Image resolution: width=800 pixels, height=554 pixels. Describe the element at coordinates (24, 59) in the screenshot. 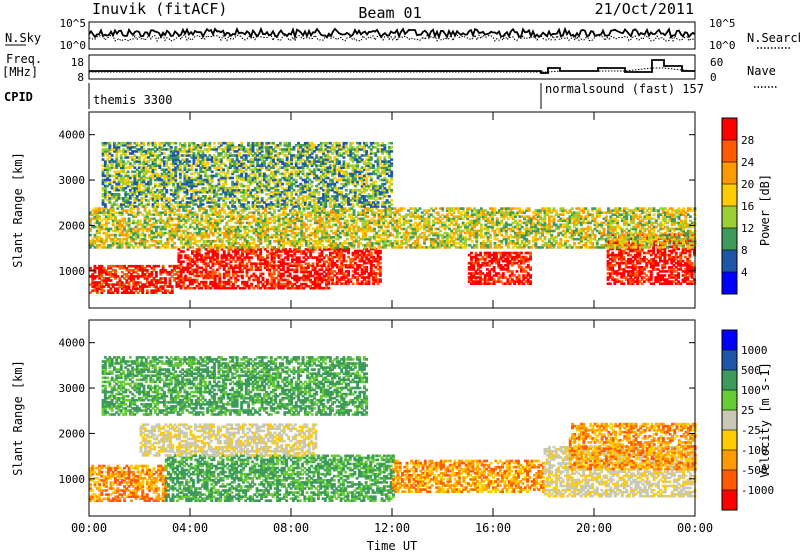

I see `freq-label: Freq.` at that location.